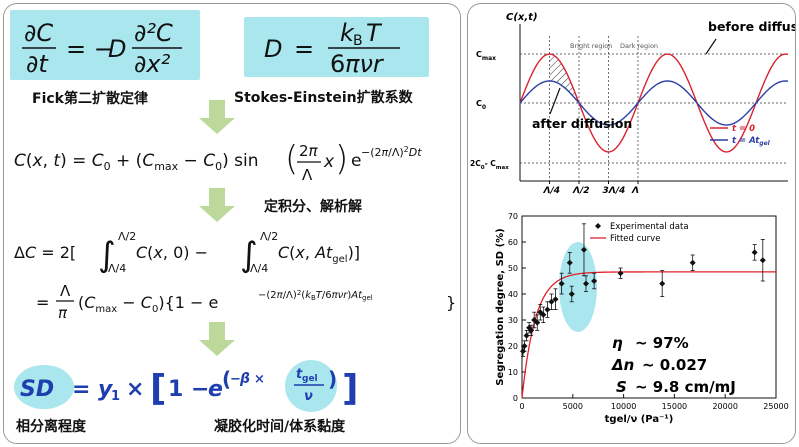 This screenshot has width=799, height=447. Describe the element at coordinates (308, 396) in the screenshot. I see `svg-text: ν` at that location.